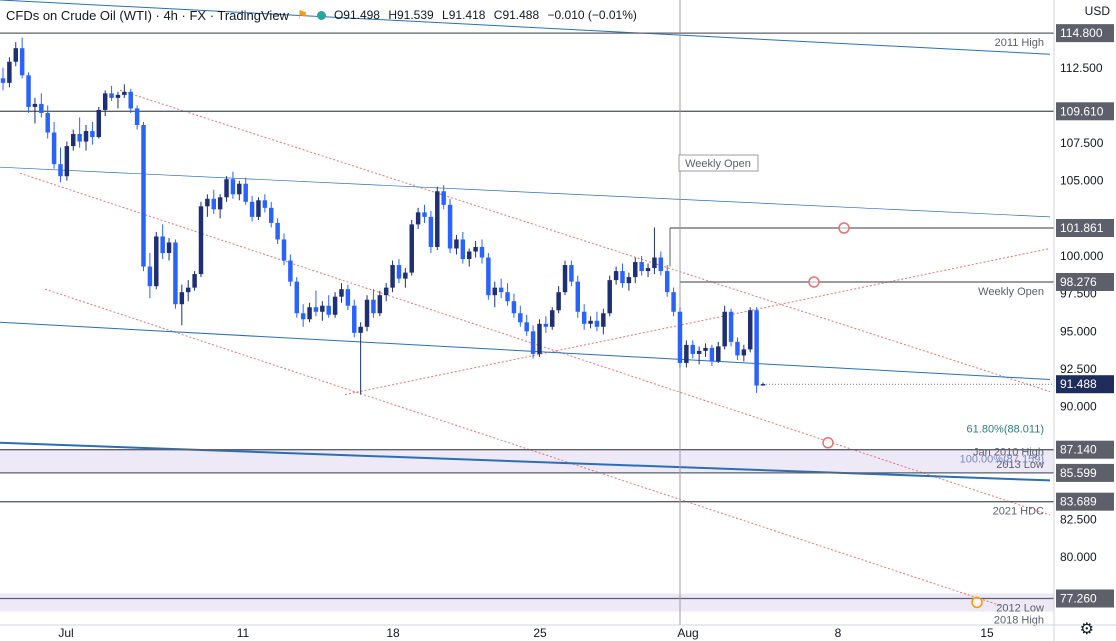  I want to click on level-label: 2011 High, so click(1019, 43).